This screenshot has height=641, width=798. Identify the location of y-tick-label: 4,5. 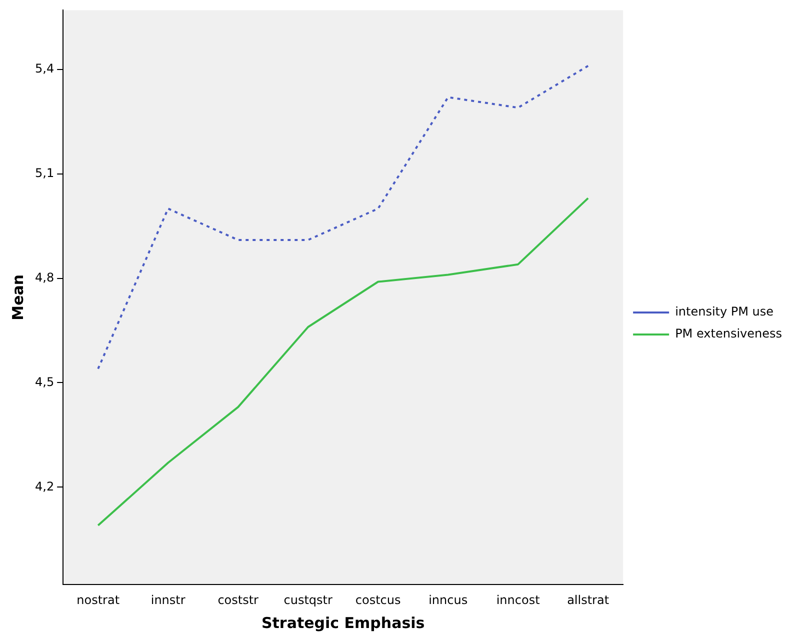
(44, 381).